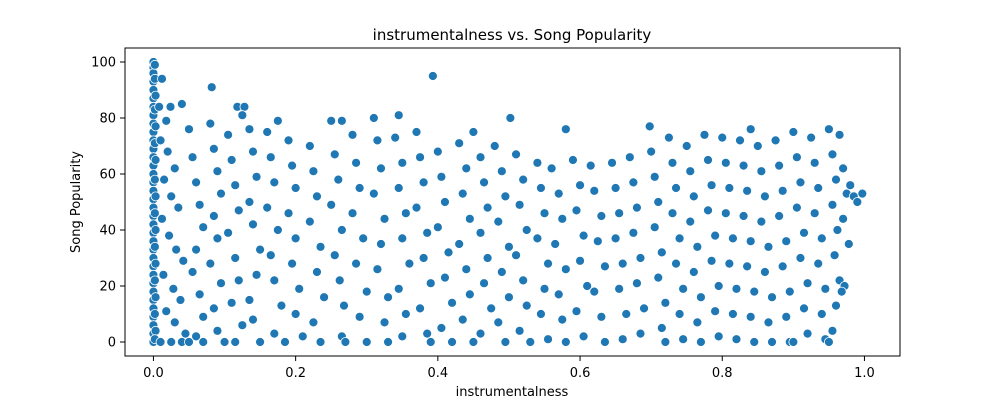 The image size is (1000, 404). I want to click on y-tick-label: 40, so click(107, 231).